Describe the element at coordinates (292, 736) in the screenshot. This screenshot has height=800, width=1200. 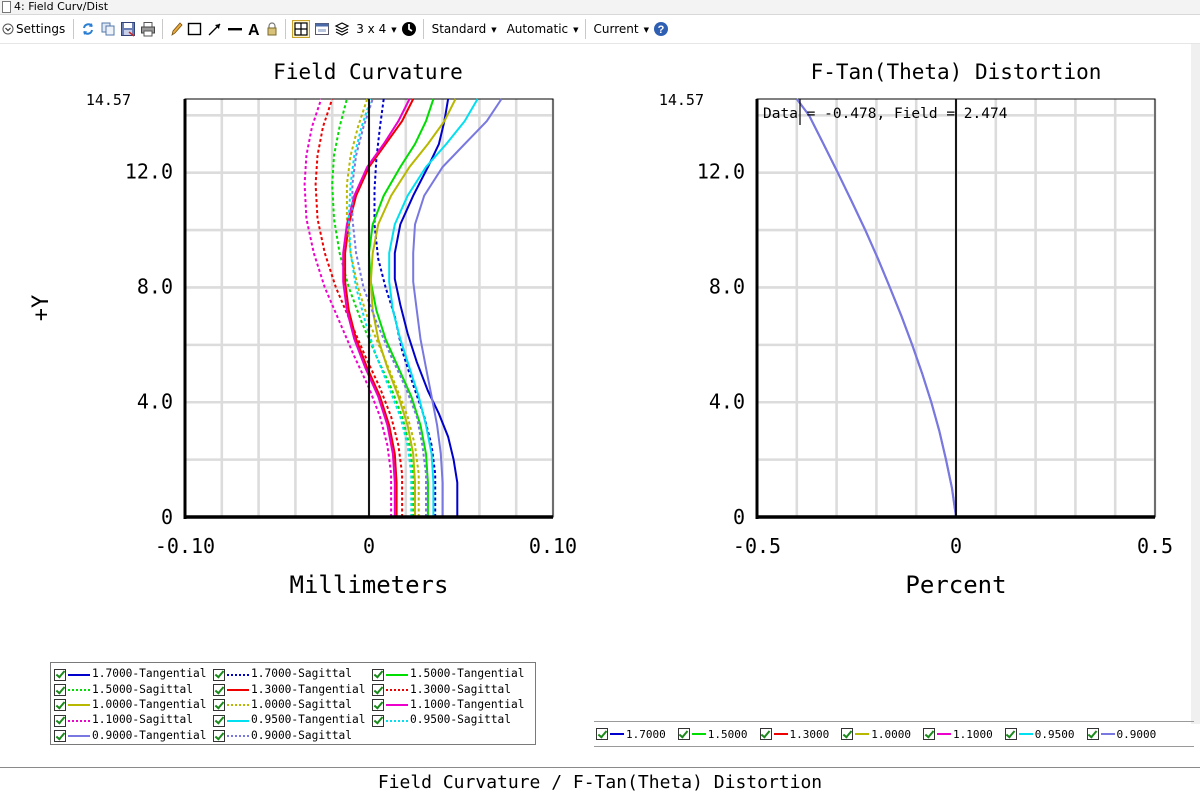
I see `legend-item: 0.9000-Sagittal` at that location.